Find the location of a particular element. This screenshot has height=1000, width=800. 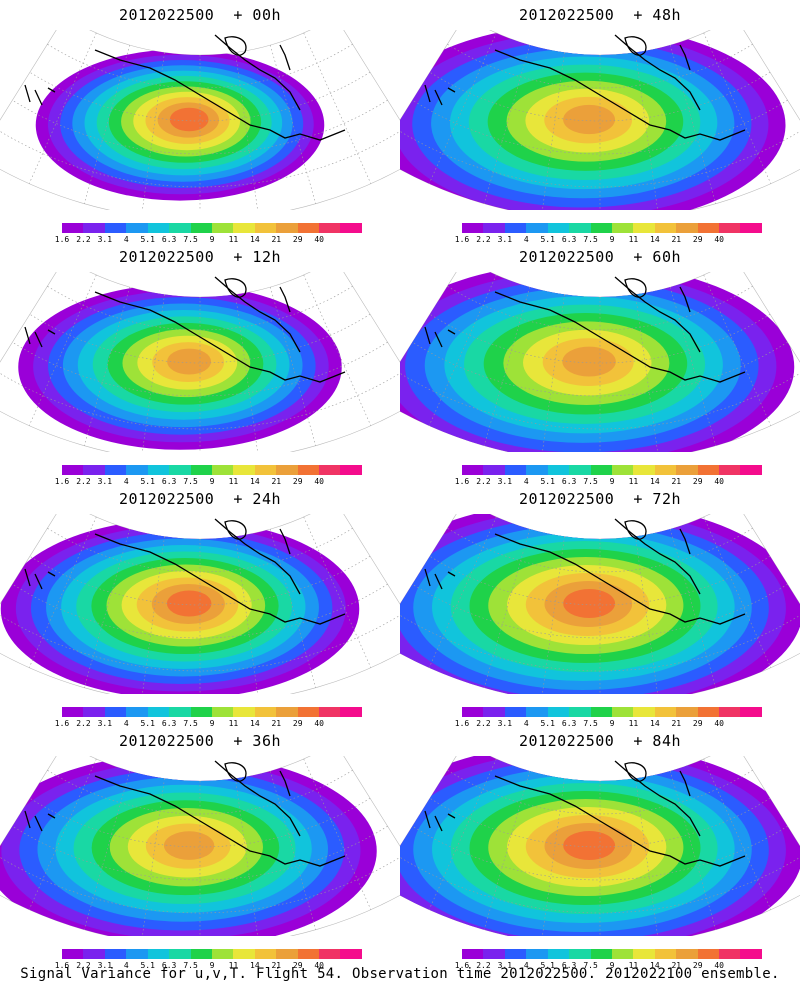

variance-map is located at coordinates (200, 120).